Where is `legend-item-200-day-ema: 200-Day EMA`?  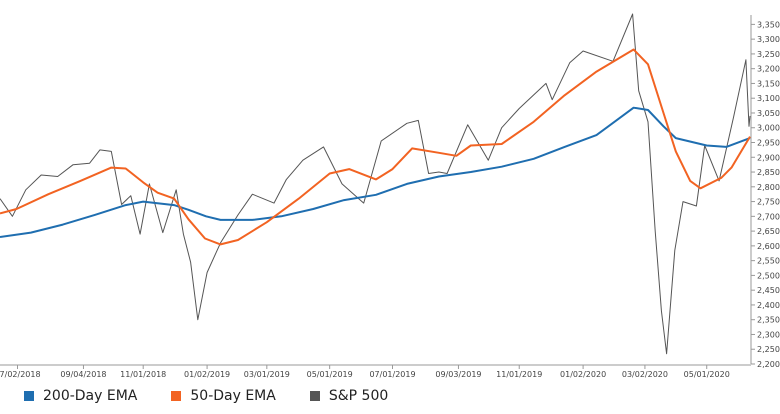
legend-item-200-day-ema: 200-Day EMA is located at coordinates (80, 396).